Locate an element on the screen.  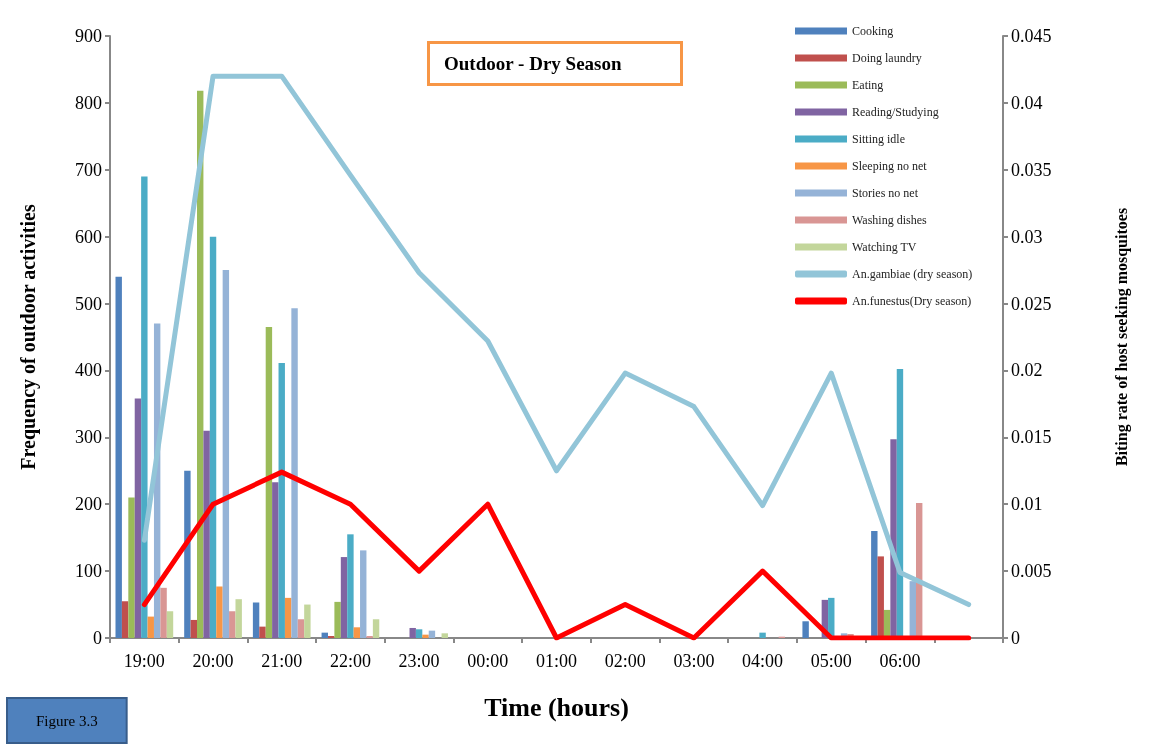
legend-label: An.funestus(Dry season) is located at coordinates (912, 301).